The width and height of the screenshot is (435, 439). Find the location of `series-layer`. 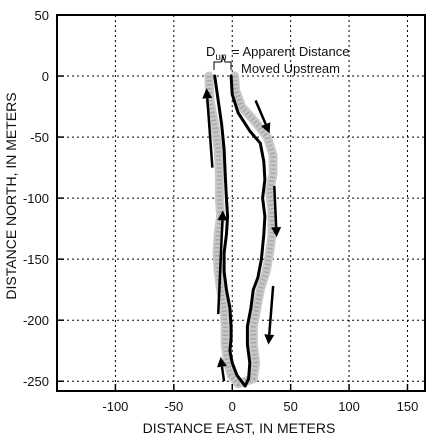

series-layer is located at coordinates (241, 230).